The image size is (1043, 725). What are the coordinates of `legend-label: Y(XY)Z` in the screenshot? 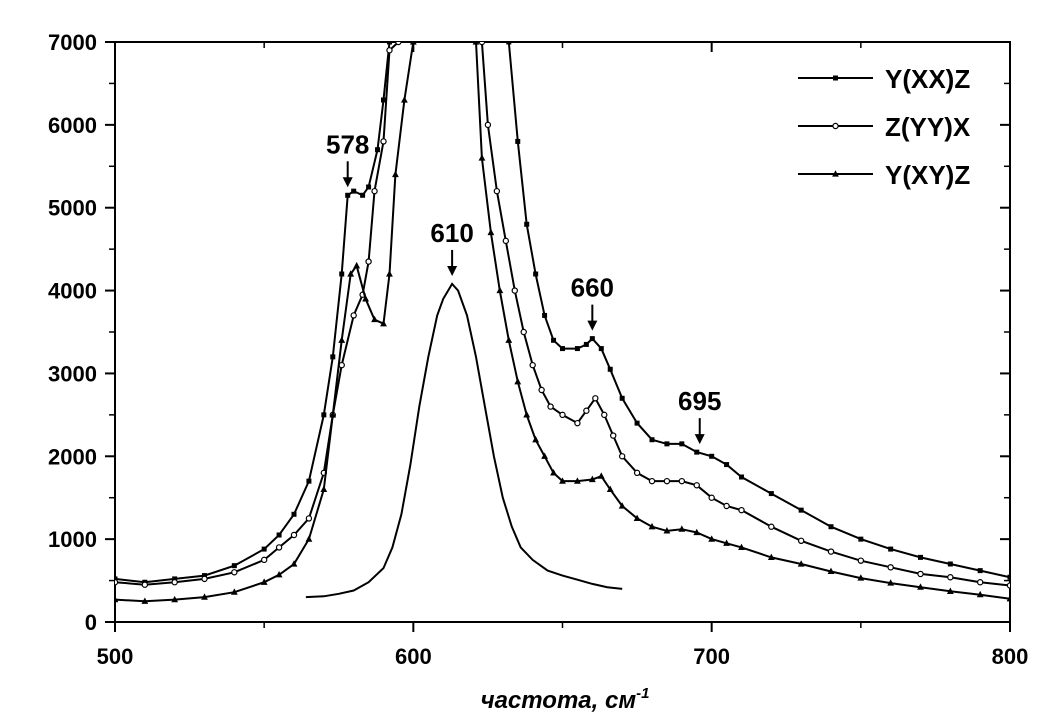 It's located at (927, 175).